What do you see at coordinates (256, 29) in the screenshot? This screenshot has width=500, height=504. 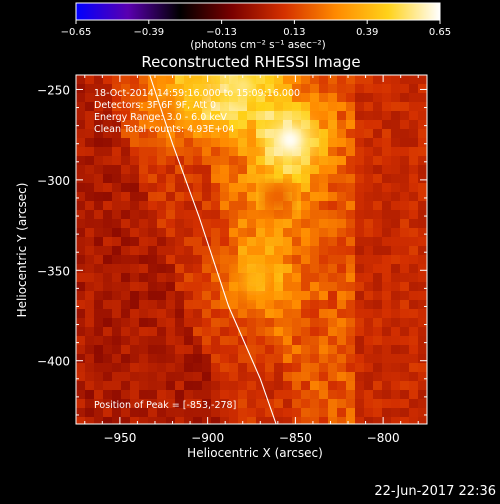 I see `colorbar-ticks: −0.65 −0.39 −0.13 0.13 0.39 0.65` at bounding box center [256, 29].